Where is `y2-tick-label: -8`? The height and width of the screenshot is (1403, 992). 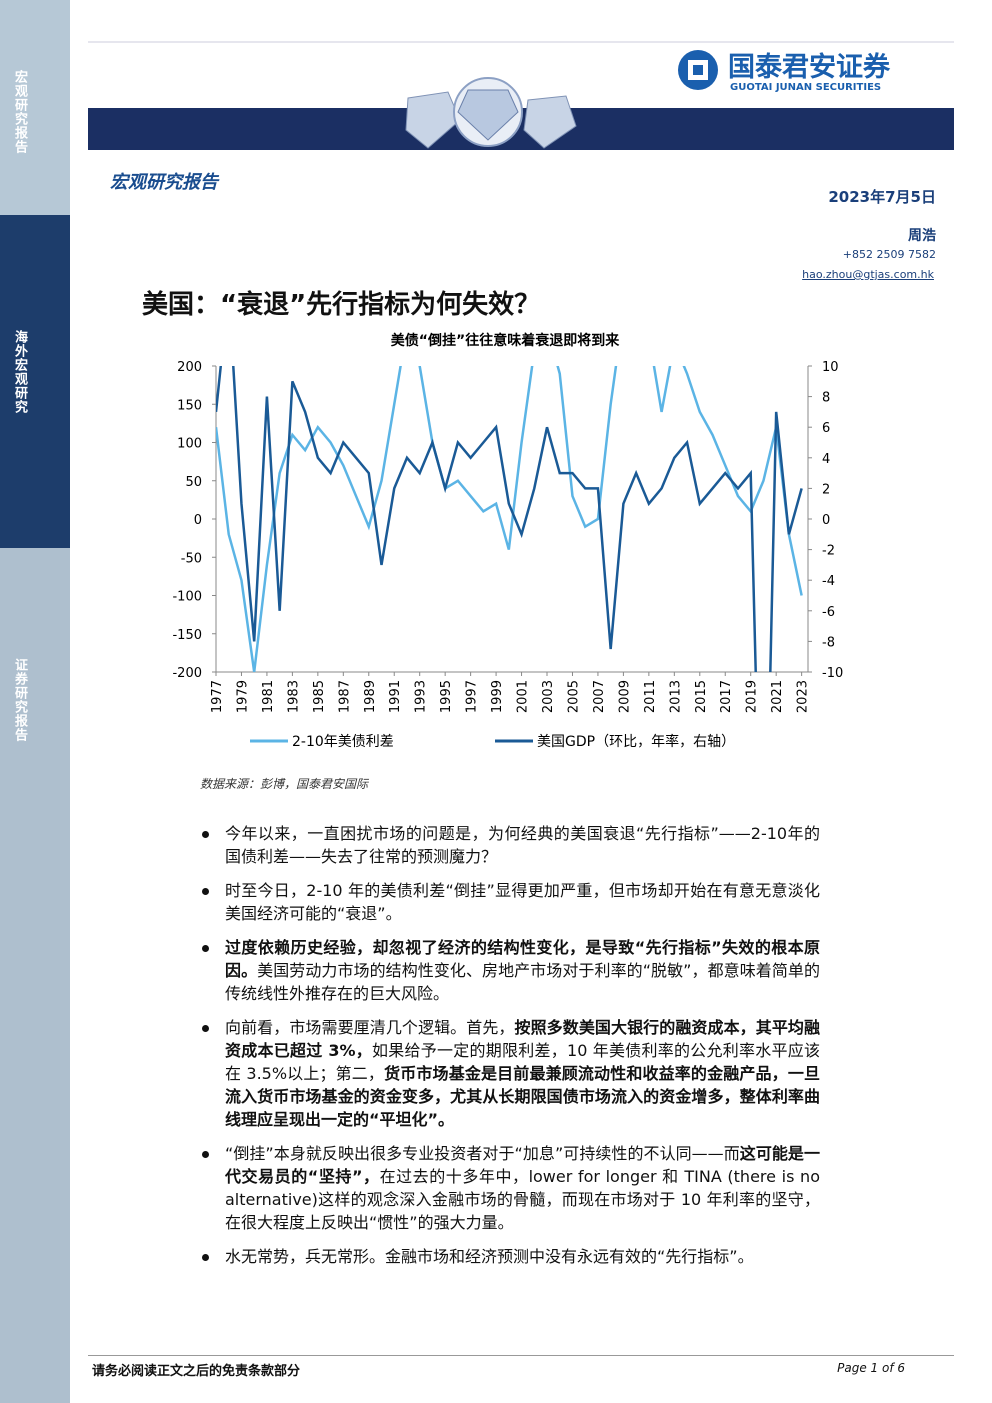
y2-tick-label: -8 is located at coordinates (828, 642).